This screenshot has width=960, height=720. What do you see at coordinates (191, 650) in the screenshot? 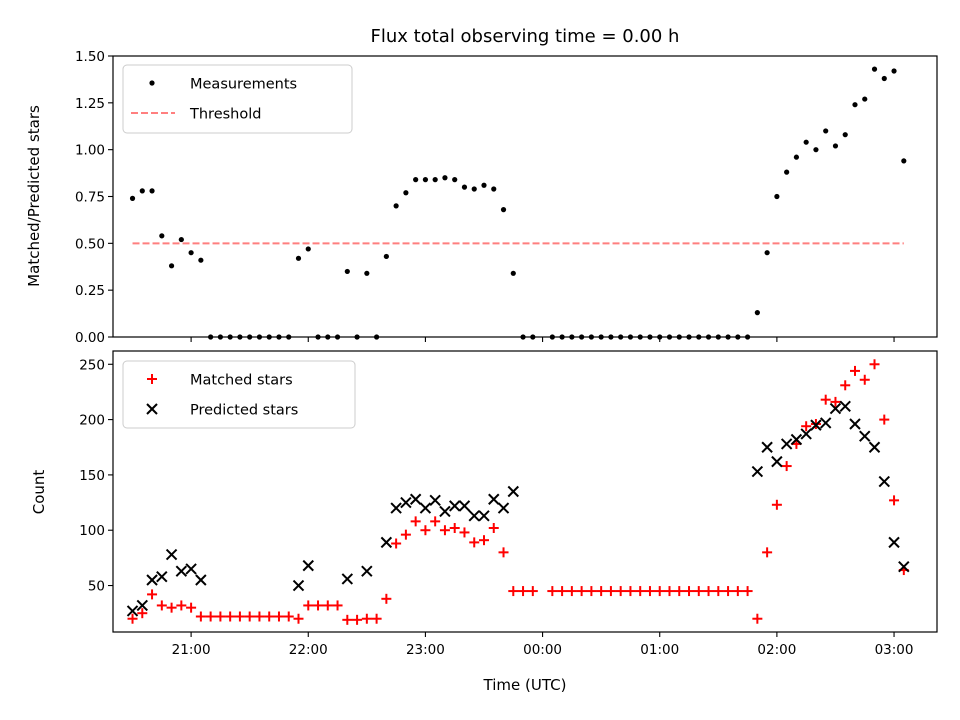
I see `x-tick-label: 21:00` at bounding box center [191, 650].